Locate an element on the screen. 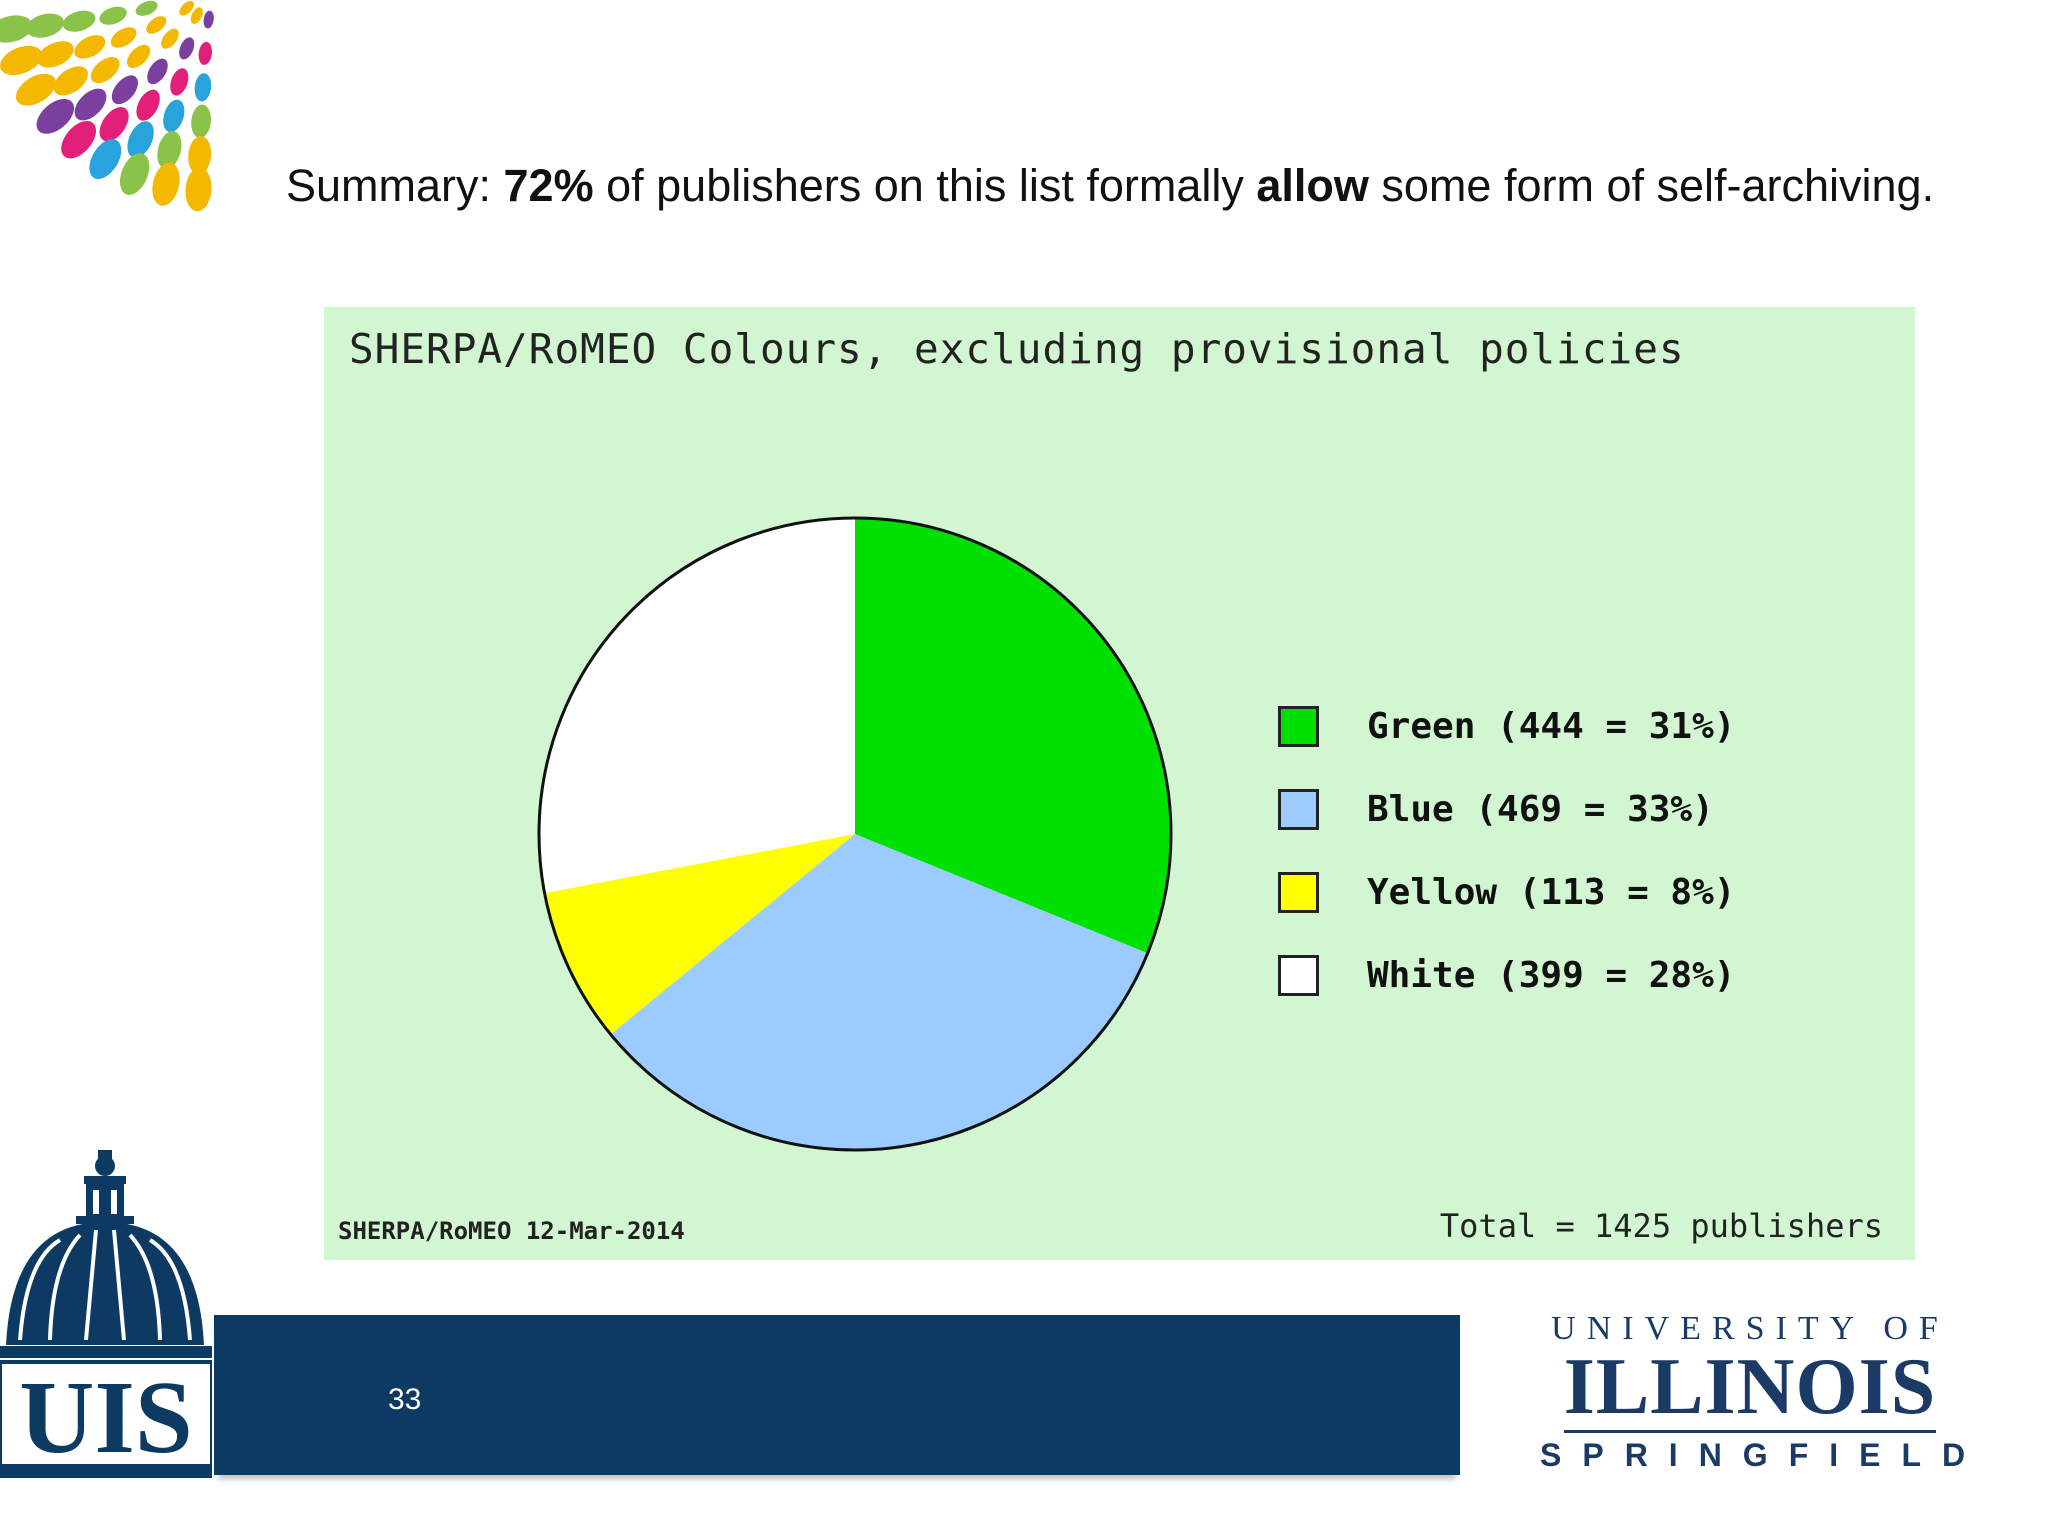  university-of-illinois-springfield-logo: UNIVERSITY OF ILLINOIS SPRINGFIELD is located at coordinates (1763, 1392).